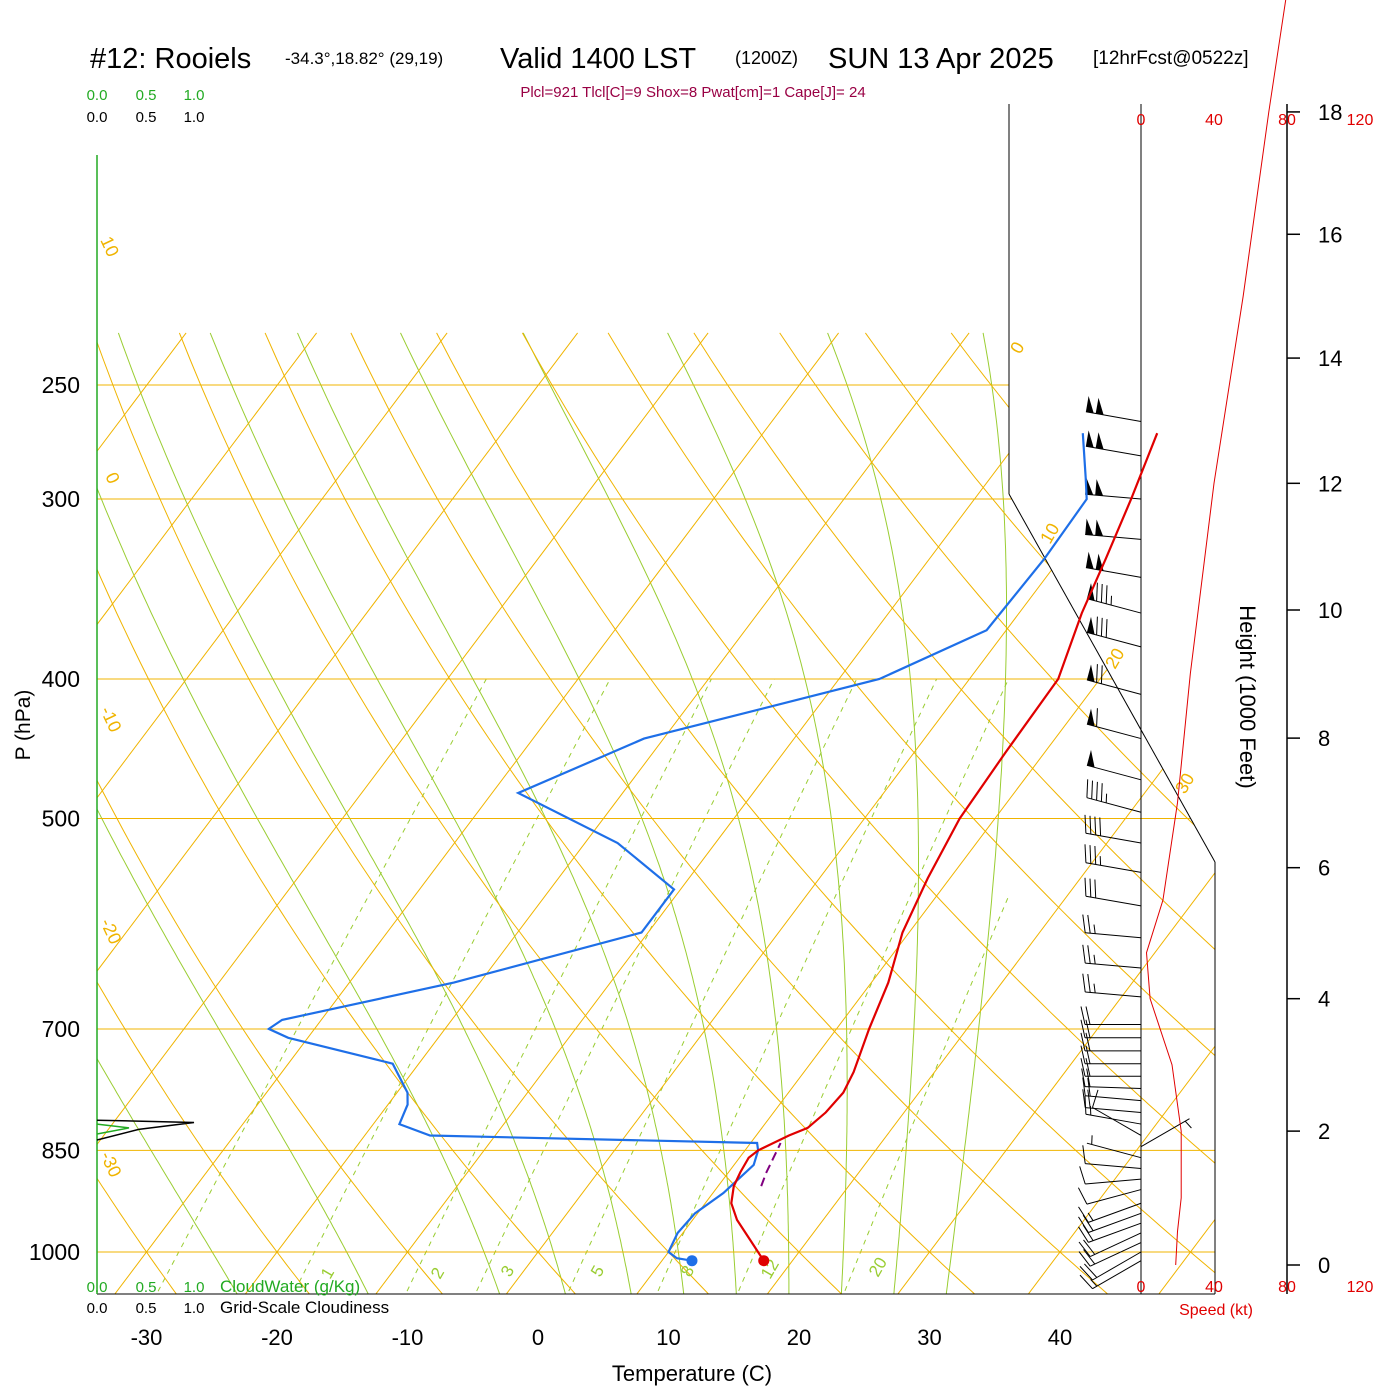 This screenshot has width=1400, height=1400. Describe the element at coordinates (304, 1307) in the screenshot. I see `cloudiness-label: Grid-Scale Cloudiness` at that location.